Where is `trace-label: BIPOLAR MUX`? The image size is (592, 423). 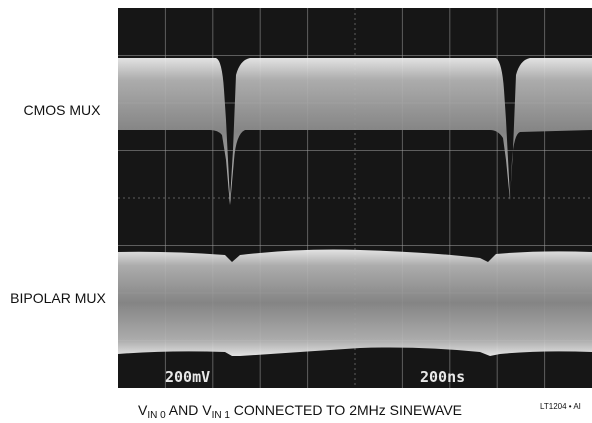 trace-label: BIPOLAR MUX is located at coordinates (58, 298).